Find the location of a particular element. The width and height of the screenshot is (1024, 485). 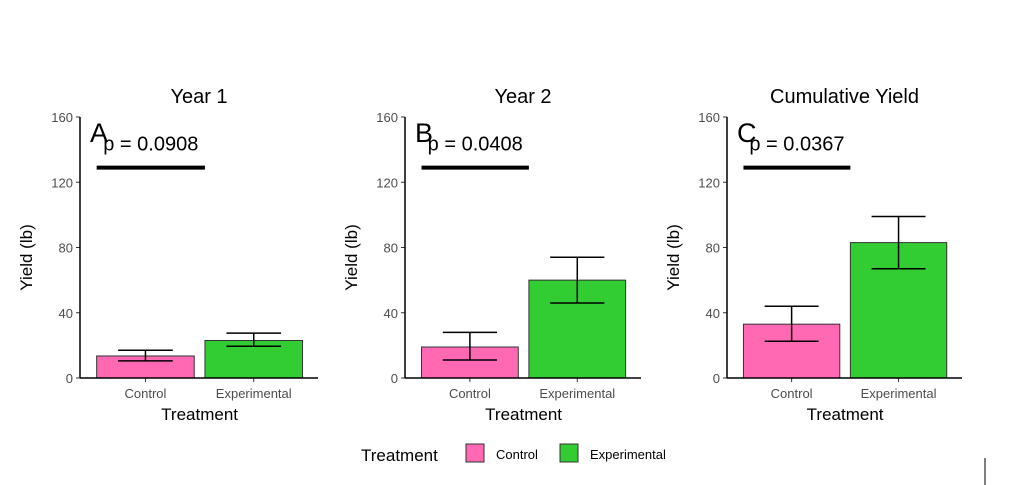

panel-title: Cumulative Yield is located at coordinates (844, 97).